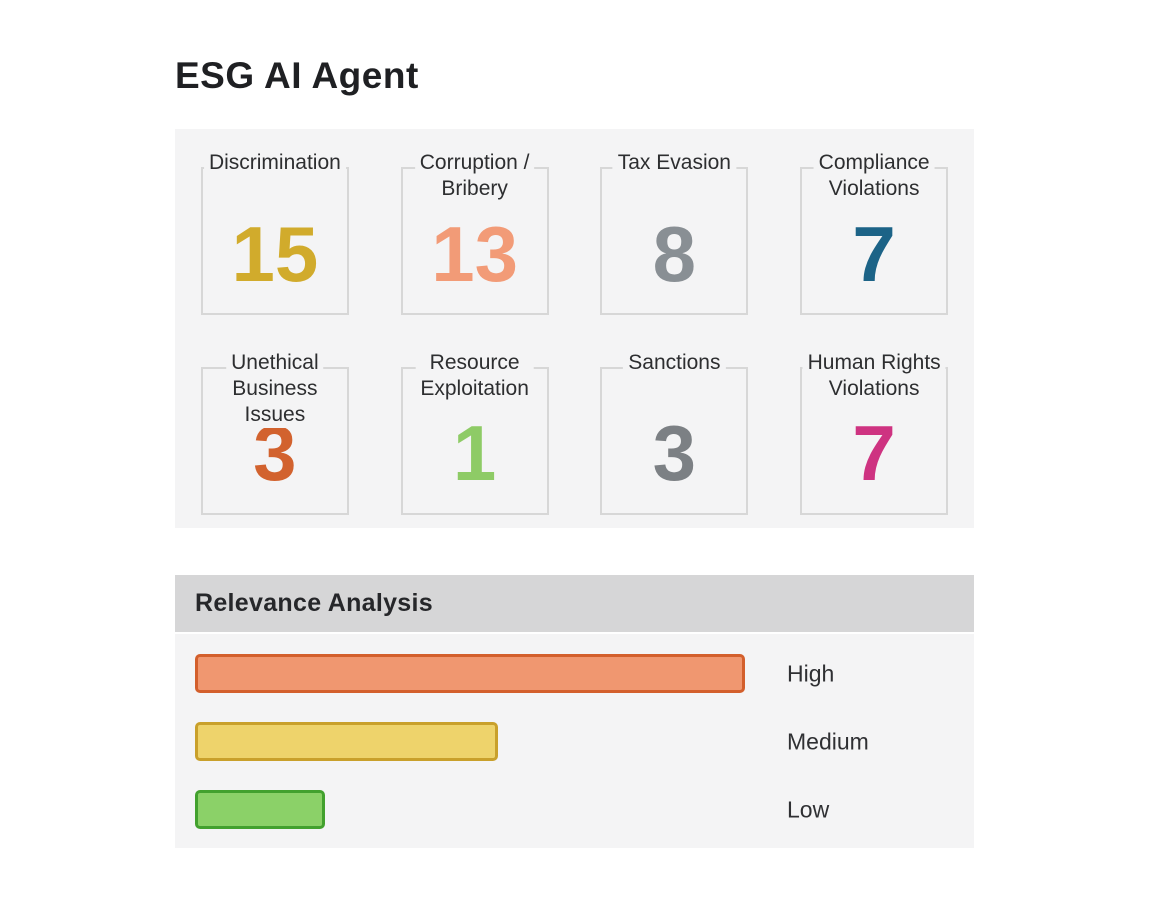 This screenshot has height=900, width=1152. I want to click on metric-label: Corruption / Bribery, so click(474, 176).